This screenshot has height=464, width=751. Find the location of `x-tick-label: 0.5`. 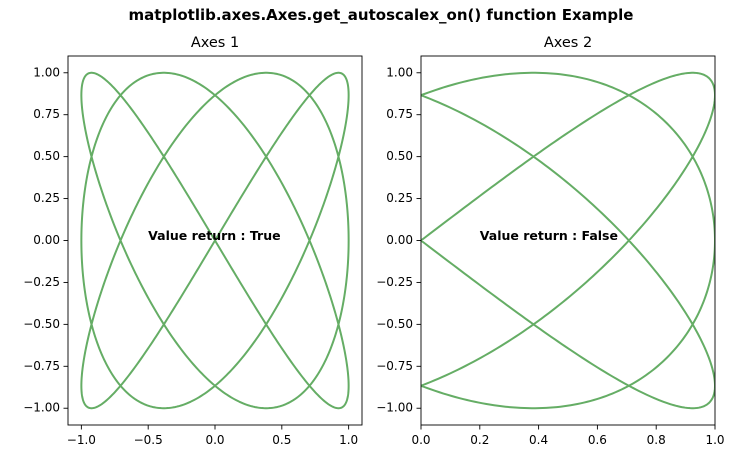

x-tick-label: 0.5 is located at coordinates (281, 440).